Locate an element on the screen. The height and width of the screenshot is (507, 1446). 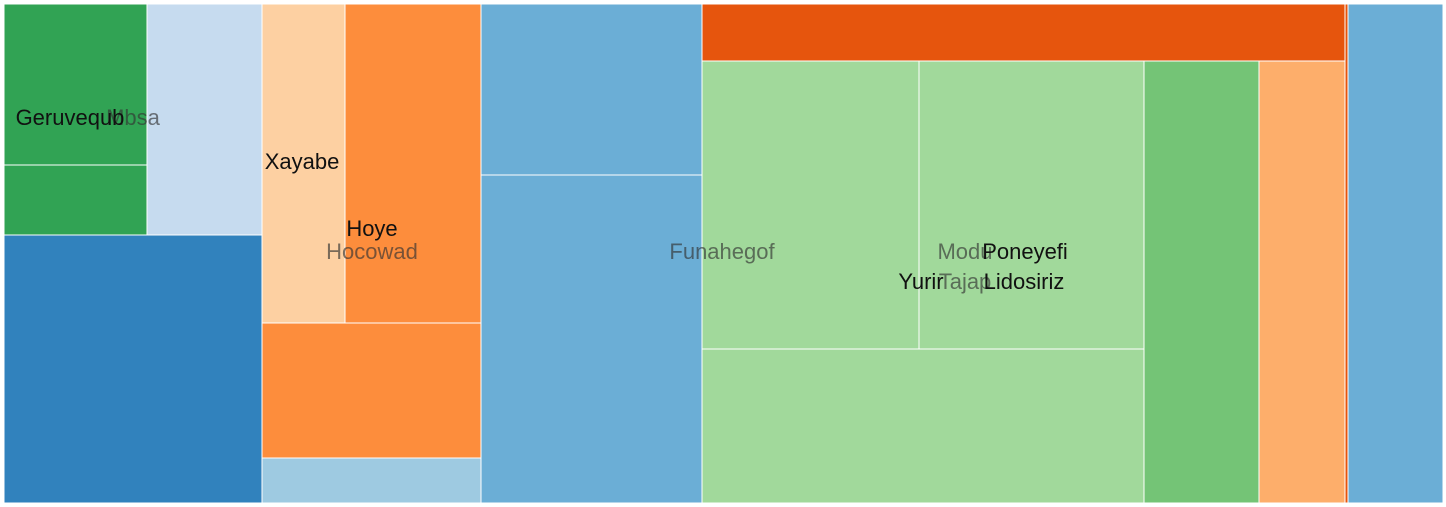
treemap-cell-poneyefi is located at coordinates (1031, 205).